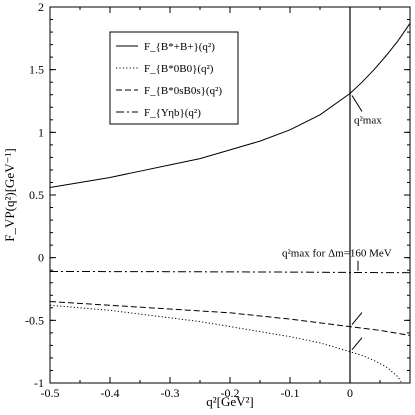 The image size is (415, 415). Describe the element at coordinates (36, 195) in the screenshot. I see `y-tick-label: 0.5` at that location.